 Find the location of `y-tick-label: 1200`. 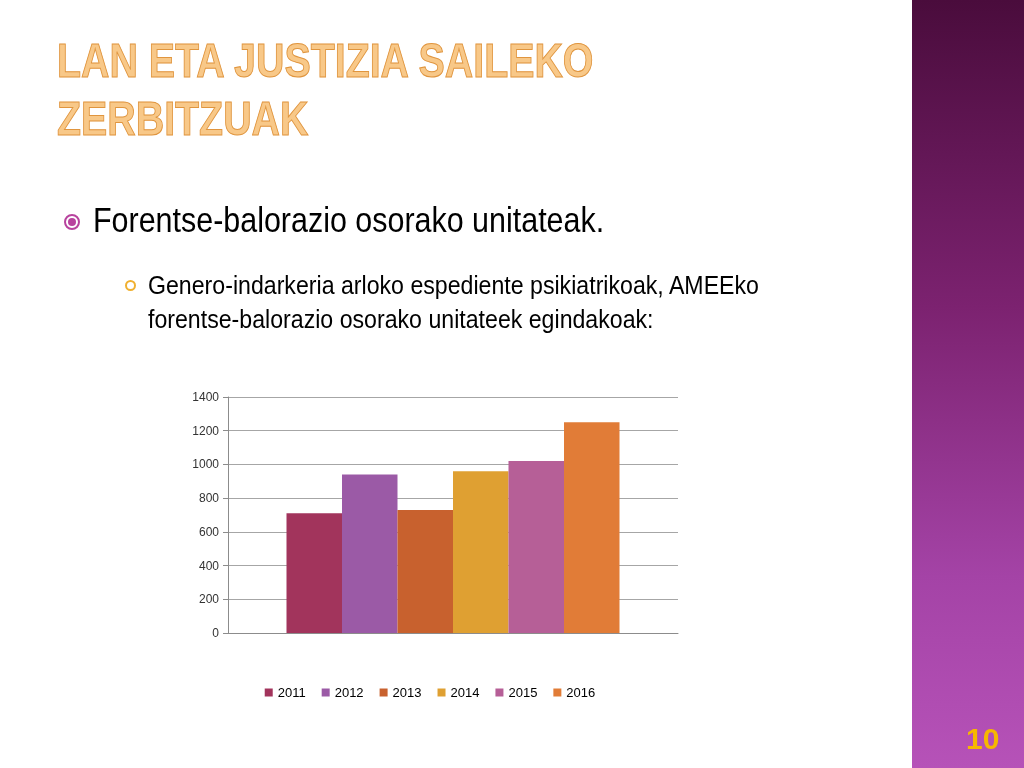

y-tick-label: 1200 is located at coordinates (206, 430).